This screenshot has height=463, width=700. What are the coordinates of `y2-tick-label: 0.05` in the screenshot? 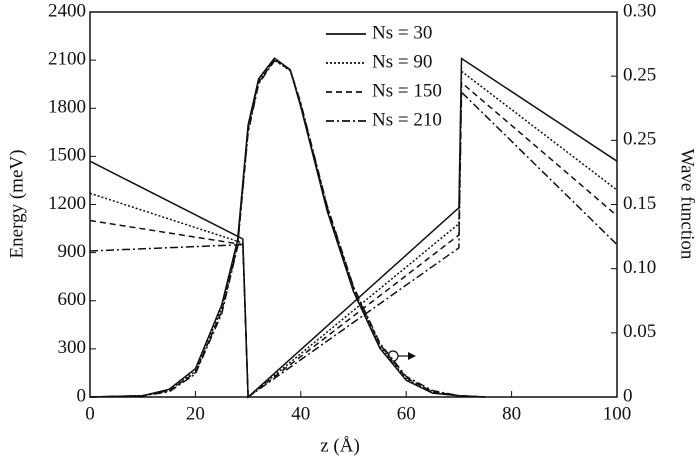 It's located at (639, 331).